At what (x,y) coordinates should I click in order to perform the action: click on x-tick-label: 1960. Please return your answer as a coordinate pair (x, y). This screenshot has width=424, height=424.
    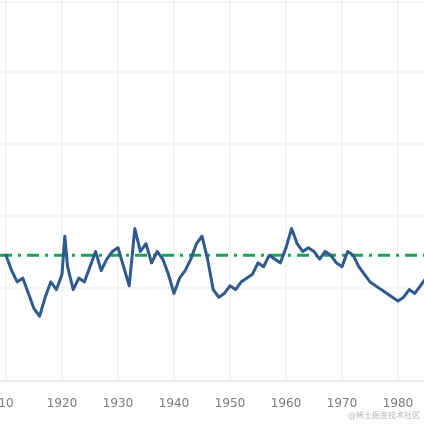
    Looking at the image, I should click on (286, 403).